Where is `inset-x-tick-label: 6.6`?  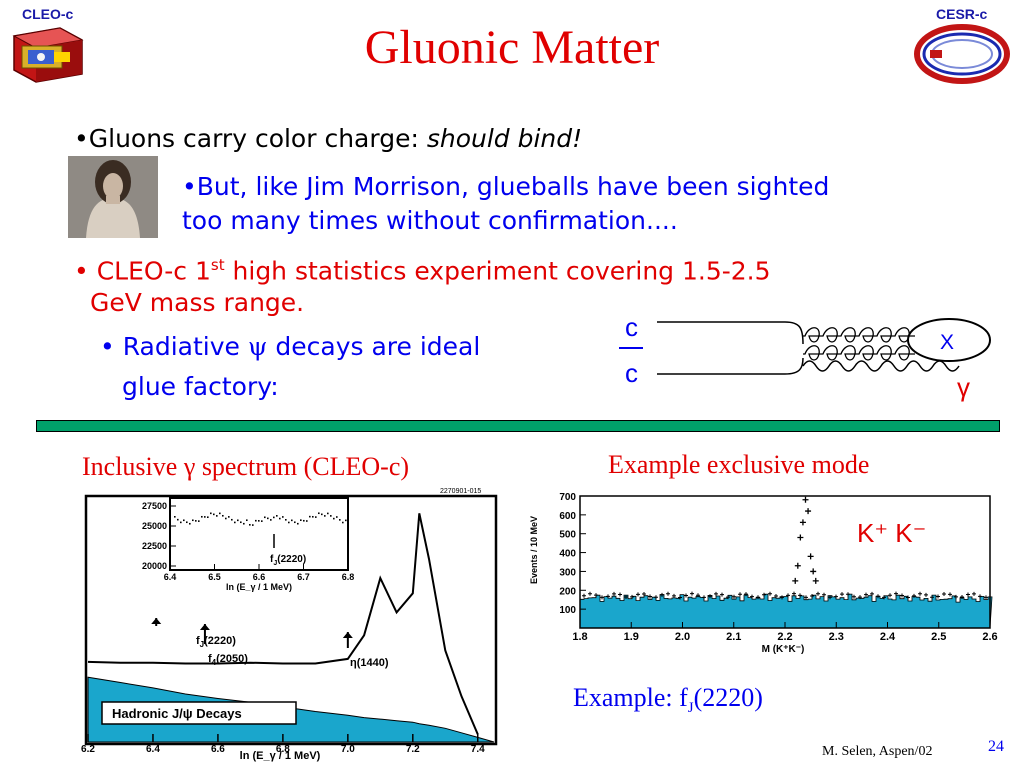 inset-x-tick-label: 6.6 is located at coordinates (259, 577).